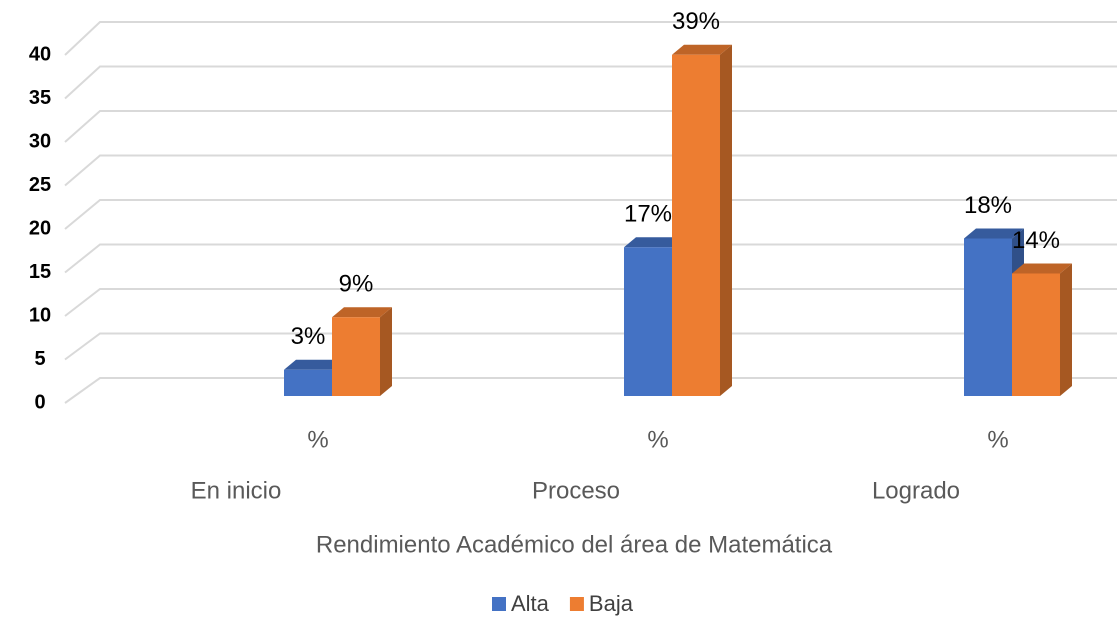 The height and width of the screenshot is (618, 1117). What do you see at coordinates (916, 490) in the screenshot?
I see `group-label: Logrado` at bounding box center [916, 490].